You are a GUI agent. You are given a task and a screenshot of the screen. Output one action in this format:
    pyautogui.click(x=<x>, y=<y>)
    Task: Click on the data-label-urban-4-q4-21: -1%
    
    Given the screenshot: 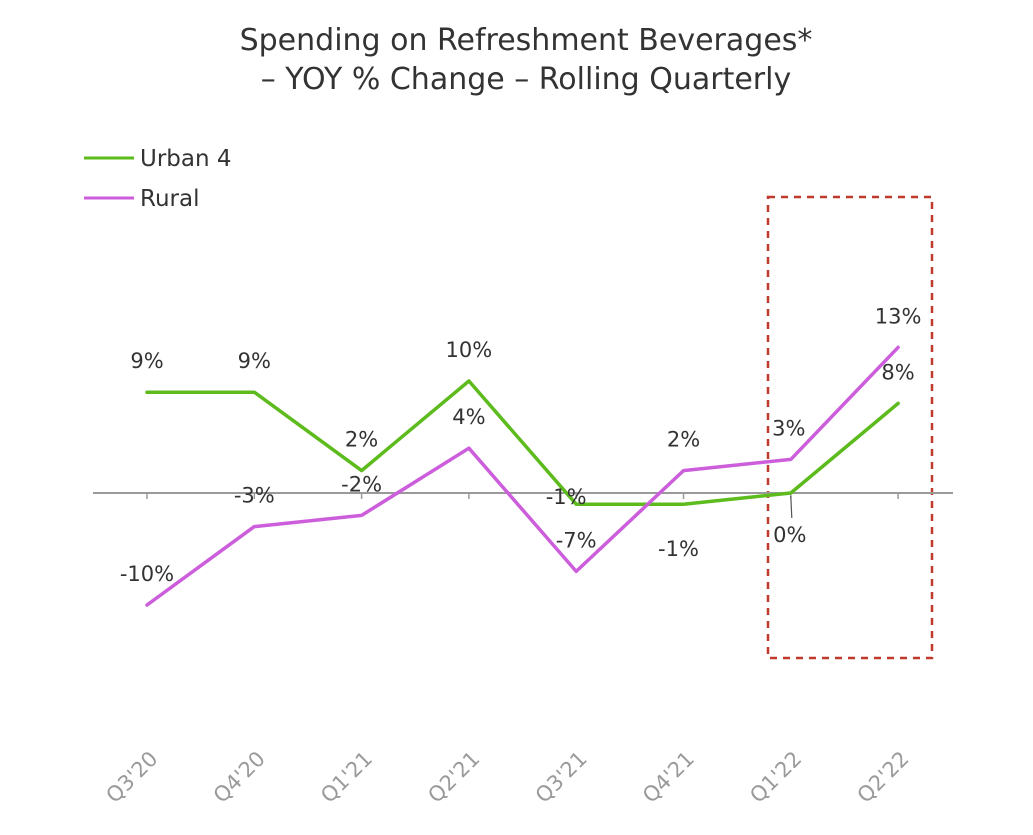 What is the action you would take?
    pyautogui.click(x=678, y=549)
    